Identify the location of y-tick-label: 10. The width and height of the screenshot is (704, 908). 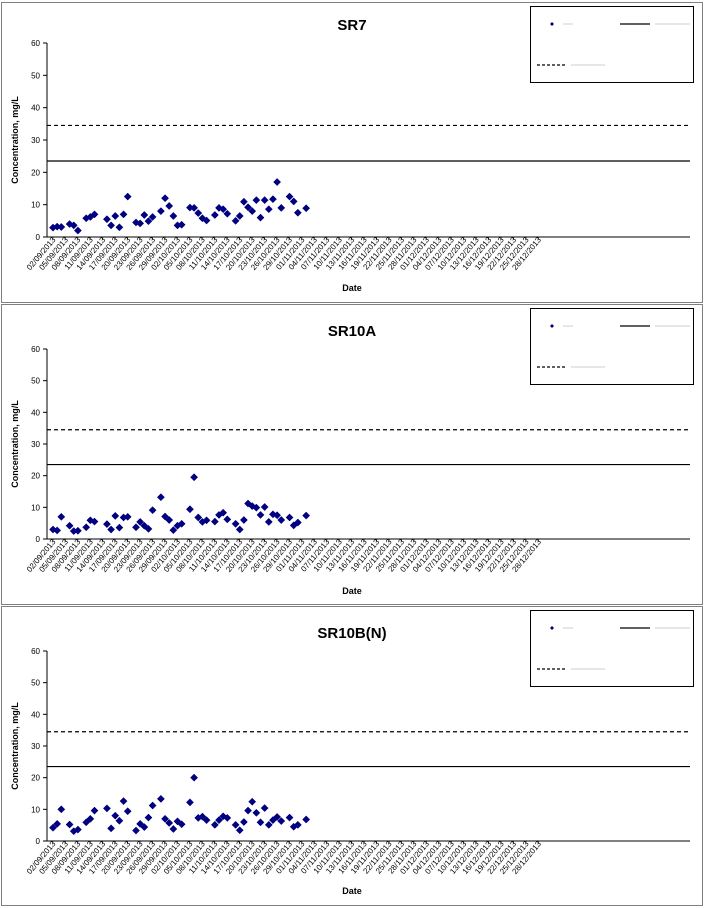
(35, 507).